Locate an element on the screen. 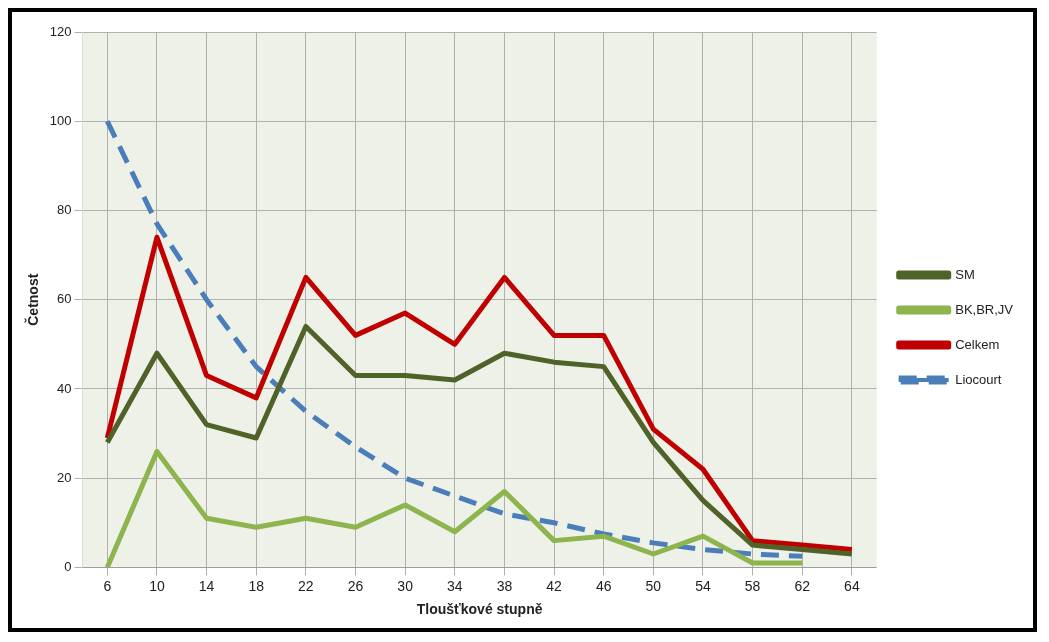 The image size is (1049, 642). legend-label: BK,BR,JV is located at coordinates (984, 309).